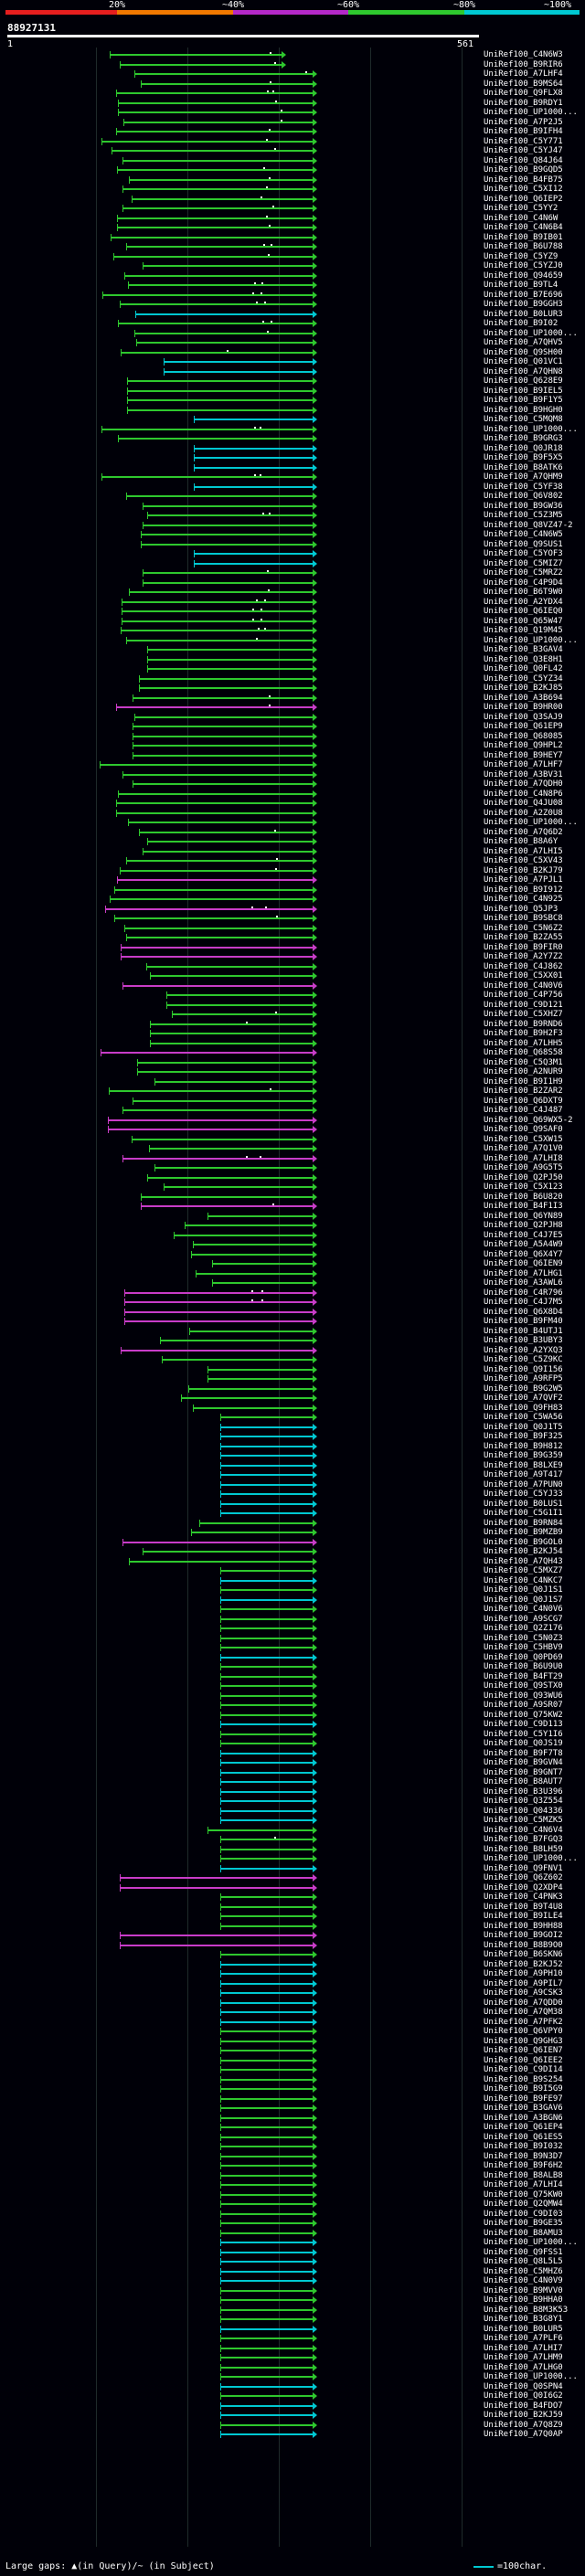  I want to click on hit-row: UniRef100_B2ZA55, so click(293, 937).